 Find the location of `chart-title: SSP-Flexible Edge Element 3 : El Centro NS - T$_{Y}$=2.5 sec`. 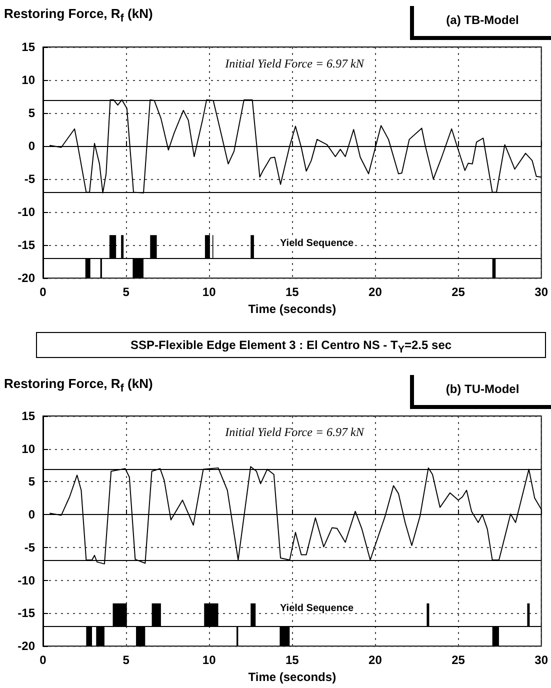

chart-title: SSP-Flexible Edge Element 3 : El Centro NS - T$_{Y}$=2.5 sec is located at coordinates (291, 345).